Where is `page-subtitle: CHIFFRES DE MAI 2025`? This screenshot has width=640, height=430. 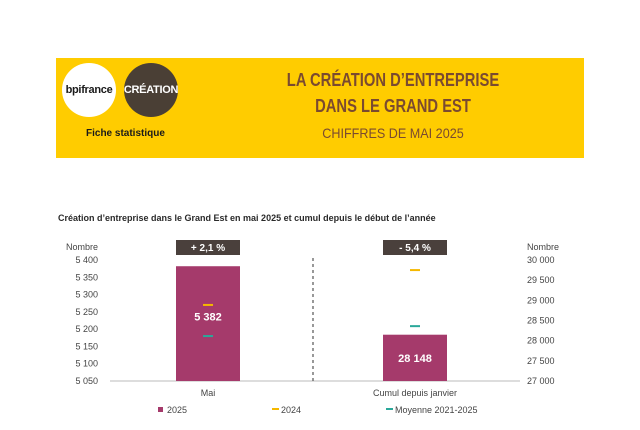
page-subtitle: CHIFFRES DE MAI 2025 is located at coordinates (393, 133).